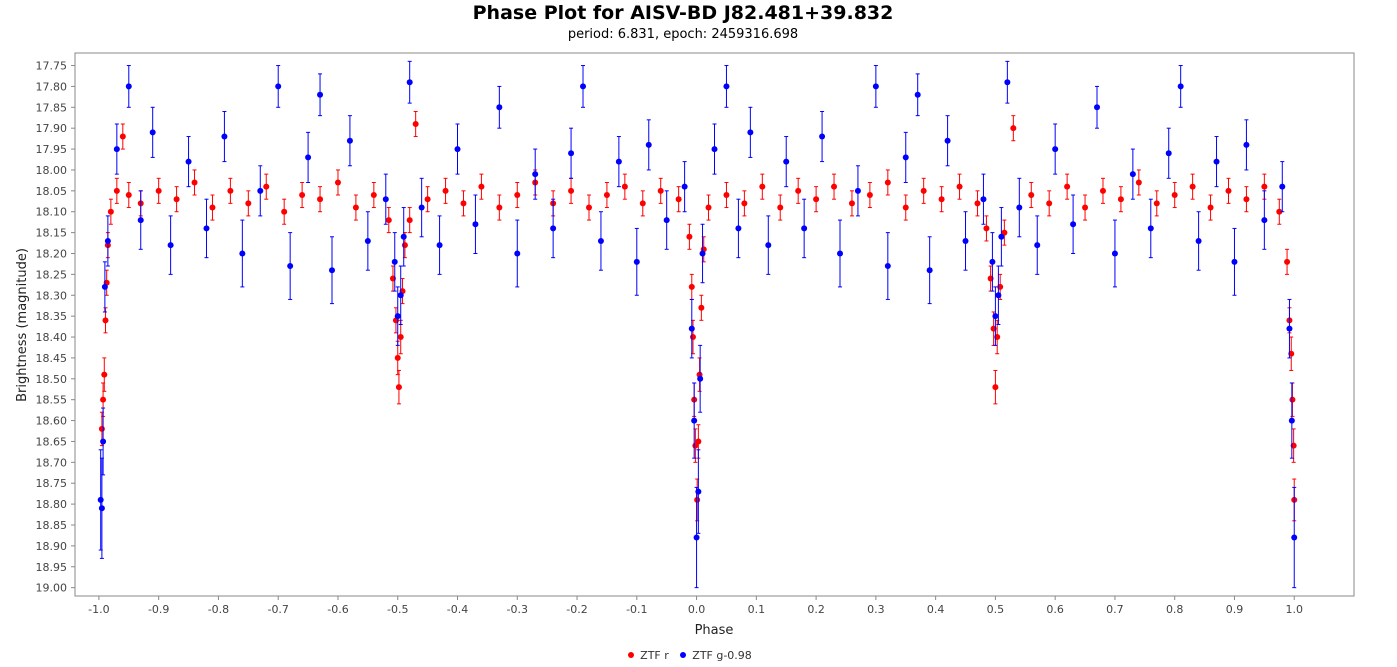  I want to click on y-tick-label: 18.80, so click(52, 504).